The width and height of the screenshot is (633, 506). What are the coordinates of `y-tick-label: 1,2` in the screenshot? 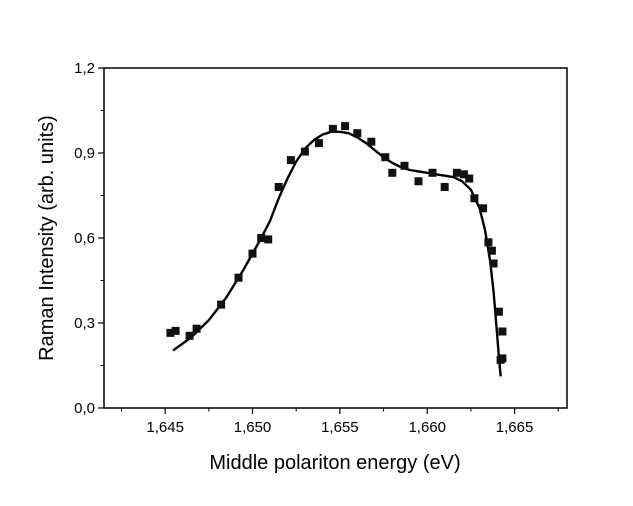 It's located at (84, 68).